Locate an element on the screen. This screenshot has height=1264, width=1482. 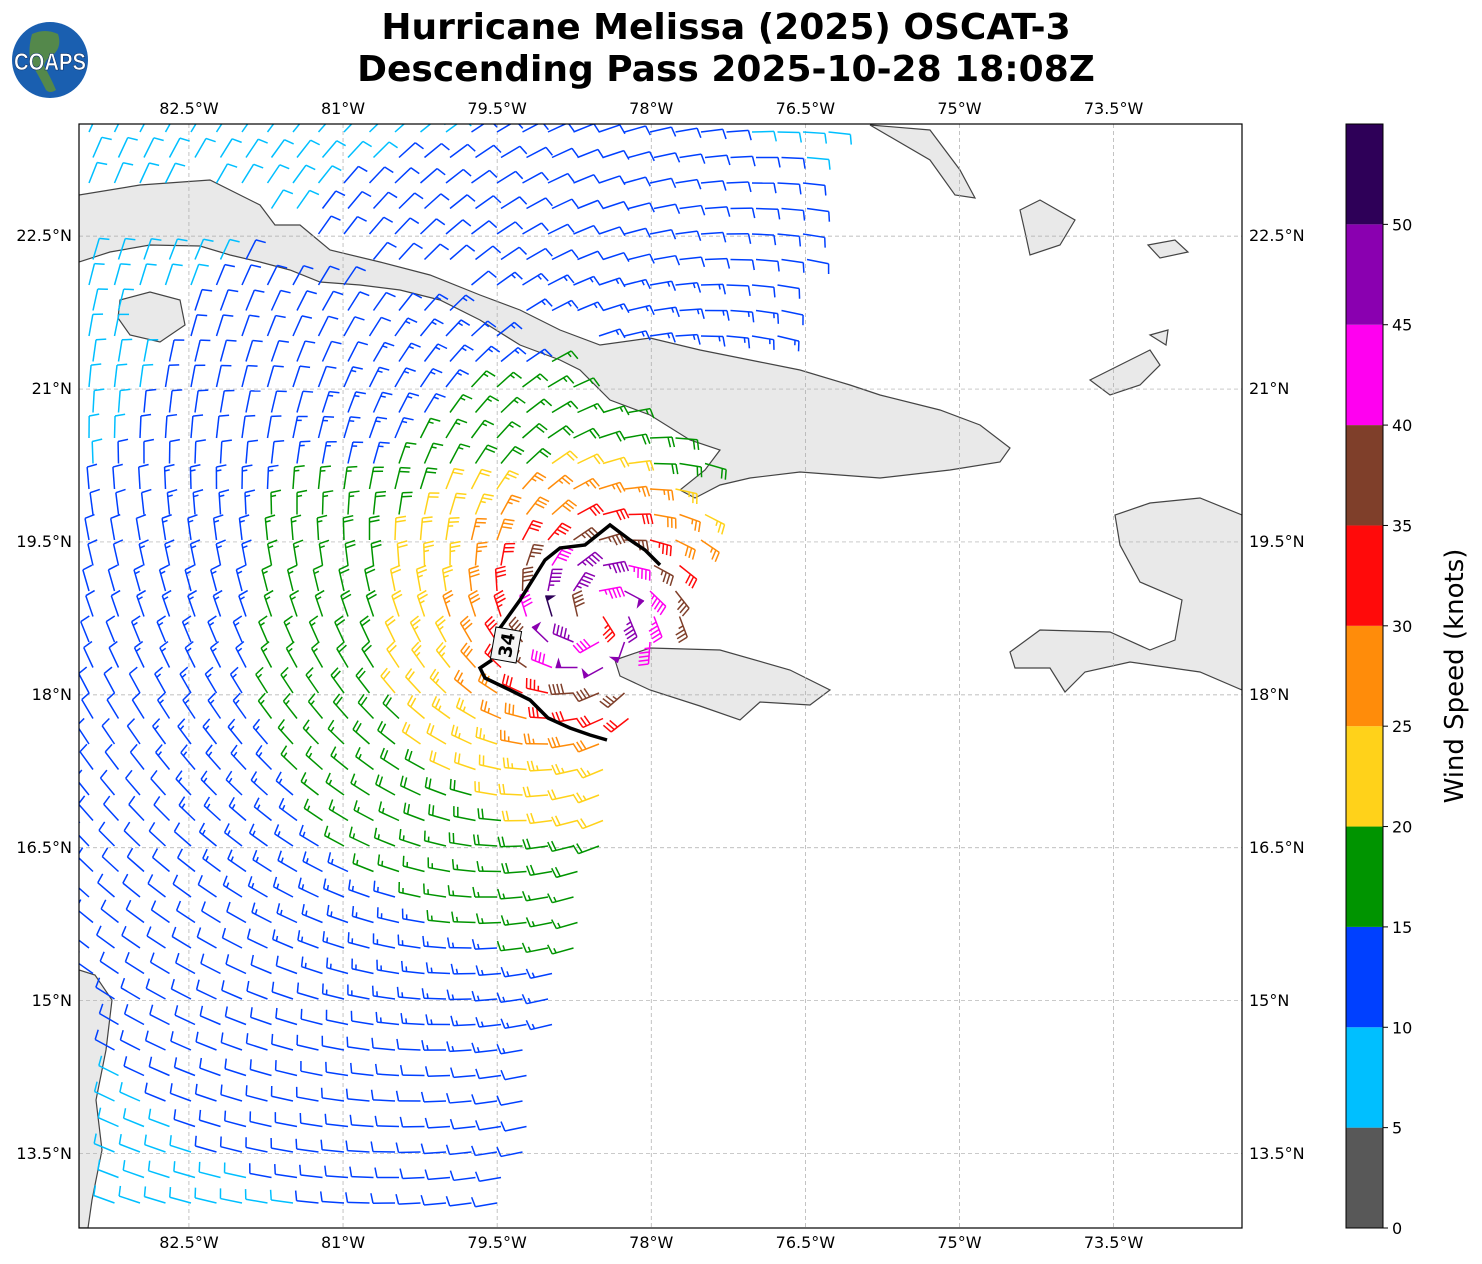
lat-tick-right: 21°N is located at coordinates (1269, 389).